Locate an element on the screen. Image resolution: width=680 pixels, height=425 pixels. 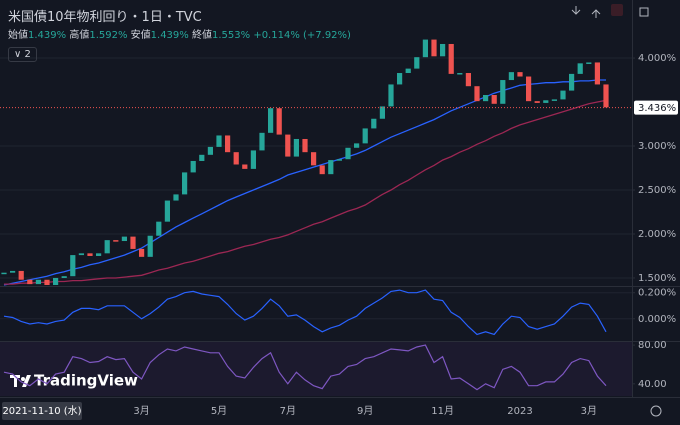
symbol-title: 米国債10年物利回り・1日・TVC is located at coordinates (105, 17).